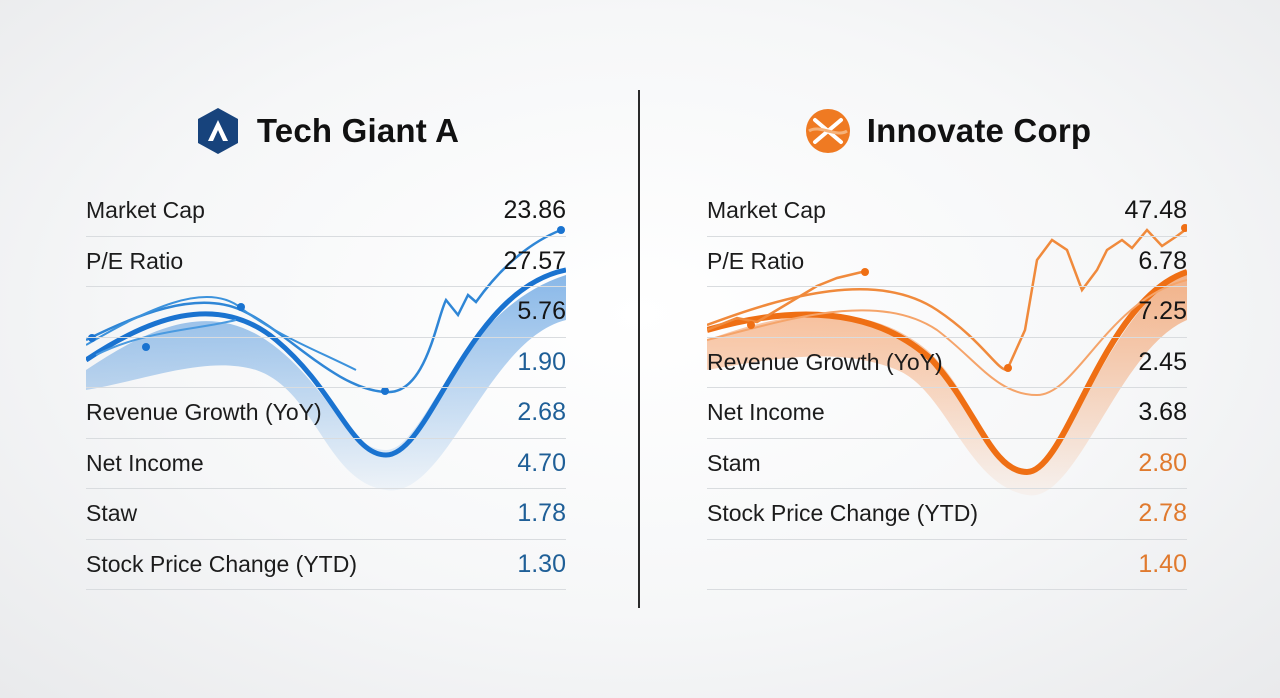 This screenshot has height=698, width=1280. Describe the element at coordinates (1162, 260) in the screenshot. I see `metric-value: 6.78` at that location.